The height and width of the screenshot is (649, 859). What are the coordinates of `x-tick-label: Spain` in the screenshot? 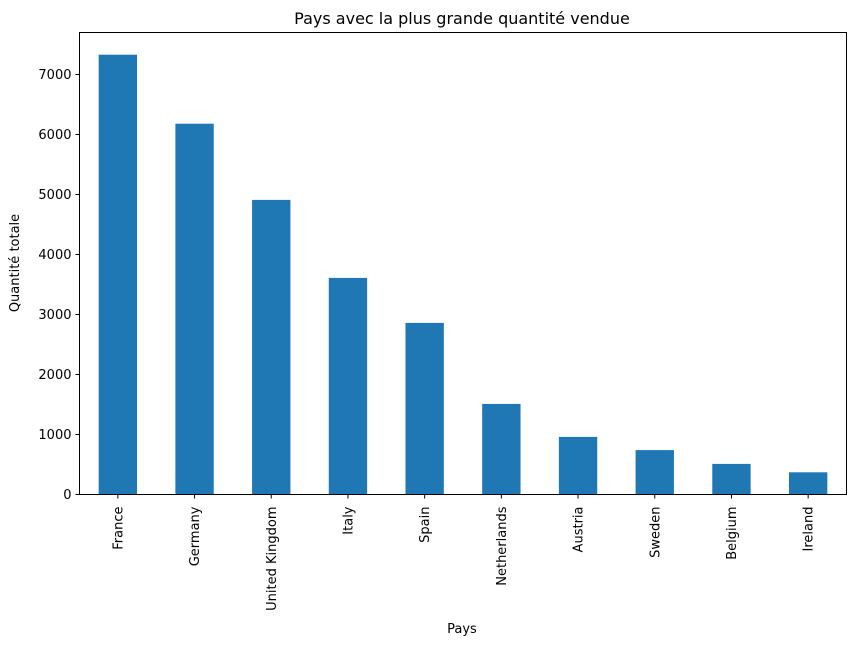 It's located at (425, 525).